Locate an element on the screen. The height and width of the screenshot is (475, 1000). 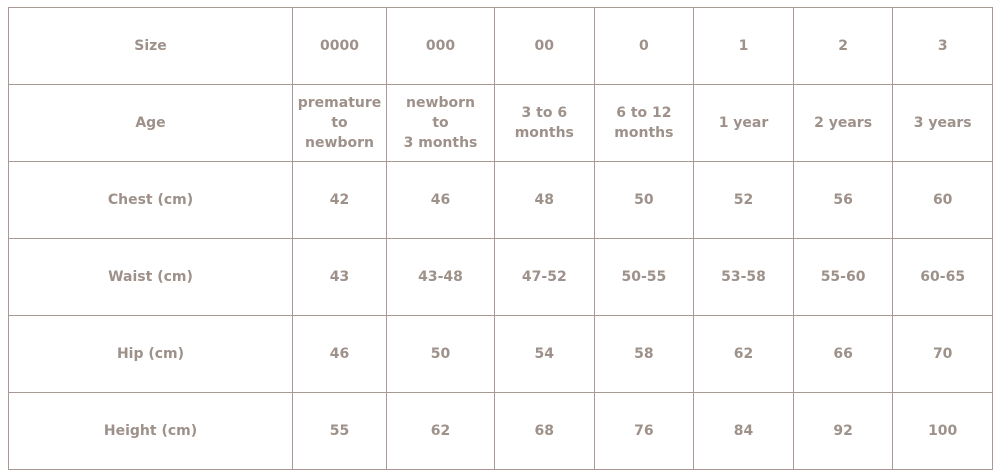
table-cell: 48 is located at coordinates (544, 200).